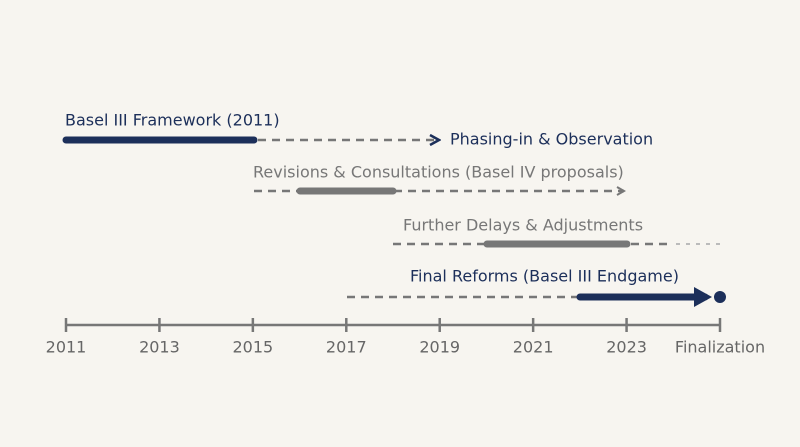  What do you see at coordinates (346, 347) in the screenshot?
I see `axis-label: 2017` at bounding box center [346, 347].